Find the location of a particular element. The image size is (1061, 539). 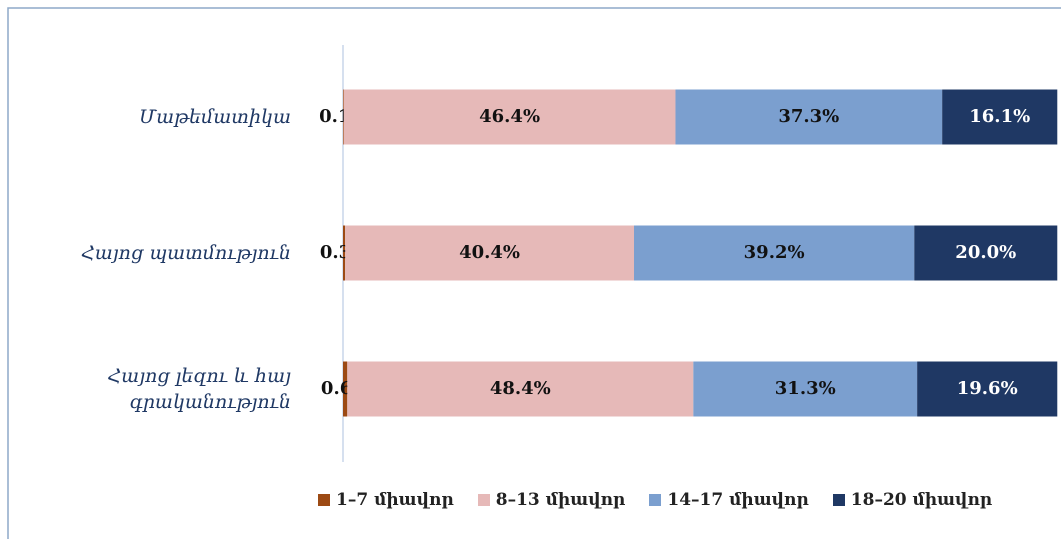

legend-item: 8–13 միավոր is located at coordinates (551, 500).